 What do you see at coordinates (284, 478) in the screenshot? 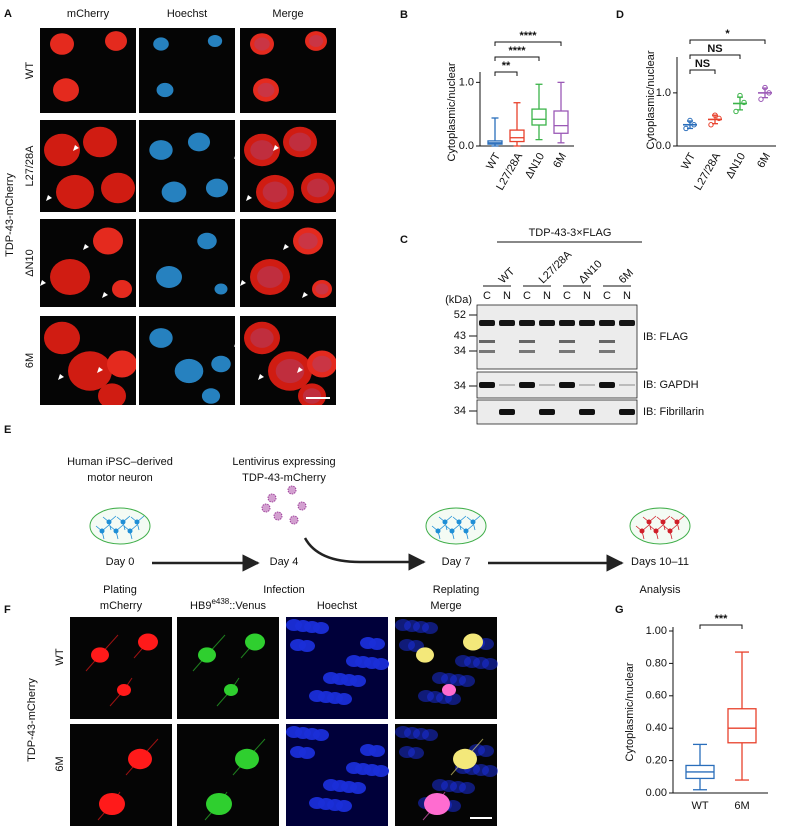
I see `step-note: TDP-43-mCherry` at bounding box center [284, 478].